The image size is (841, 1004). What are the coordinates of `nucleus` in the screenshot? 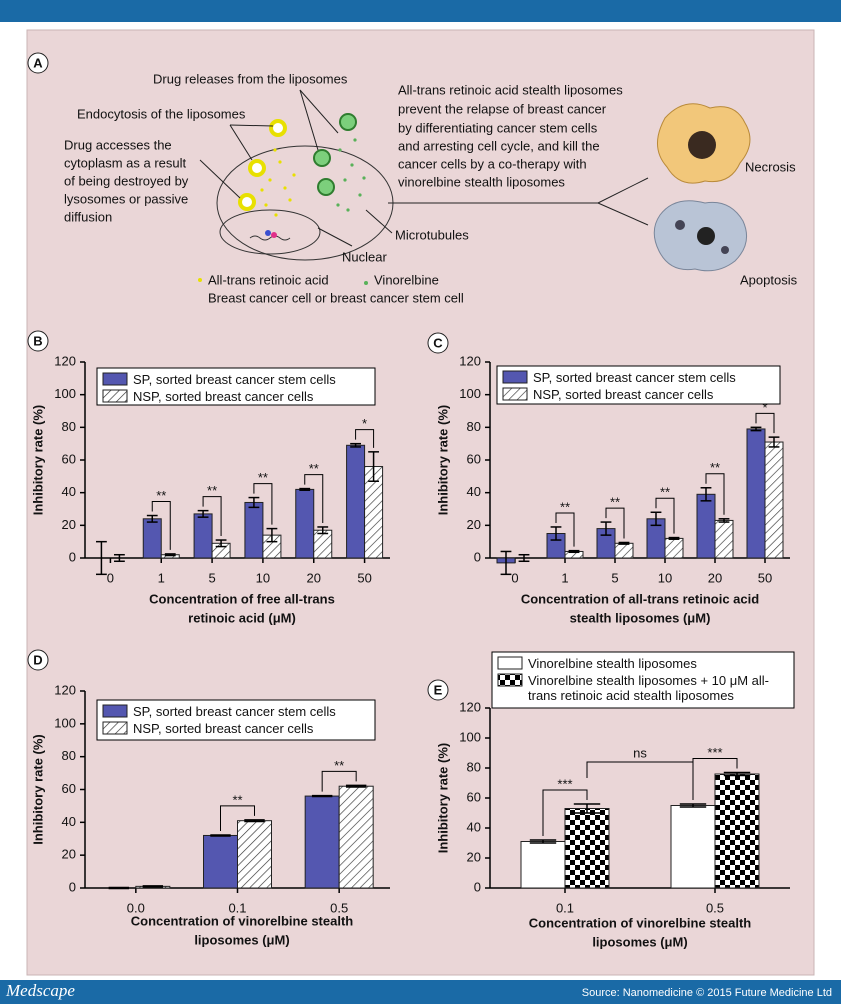 It's located at (270, 232).